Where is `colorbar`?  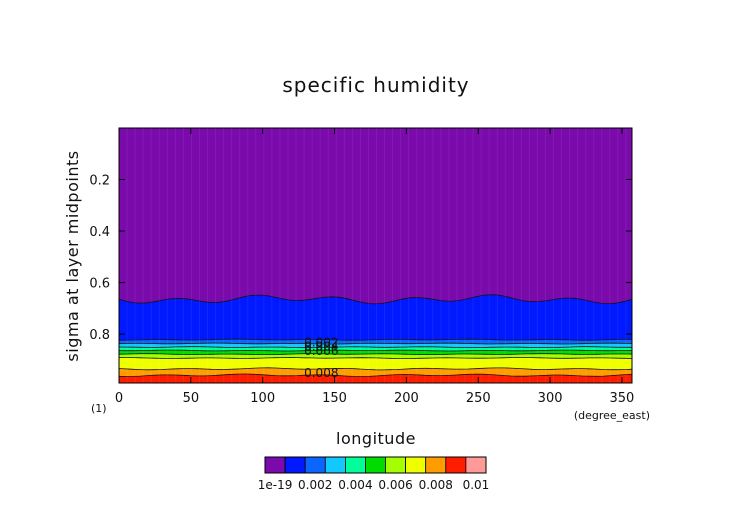 colorbar is located at coordinates (375, 465).